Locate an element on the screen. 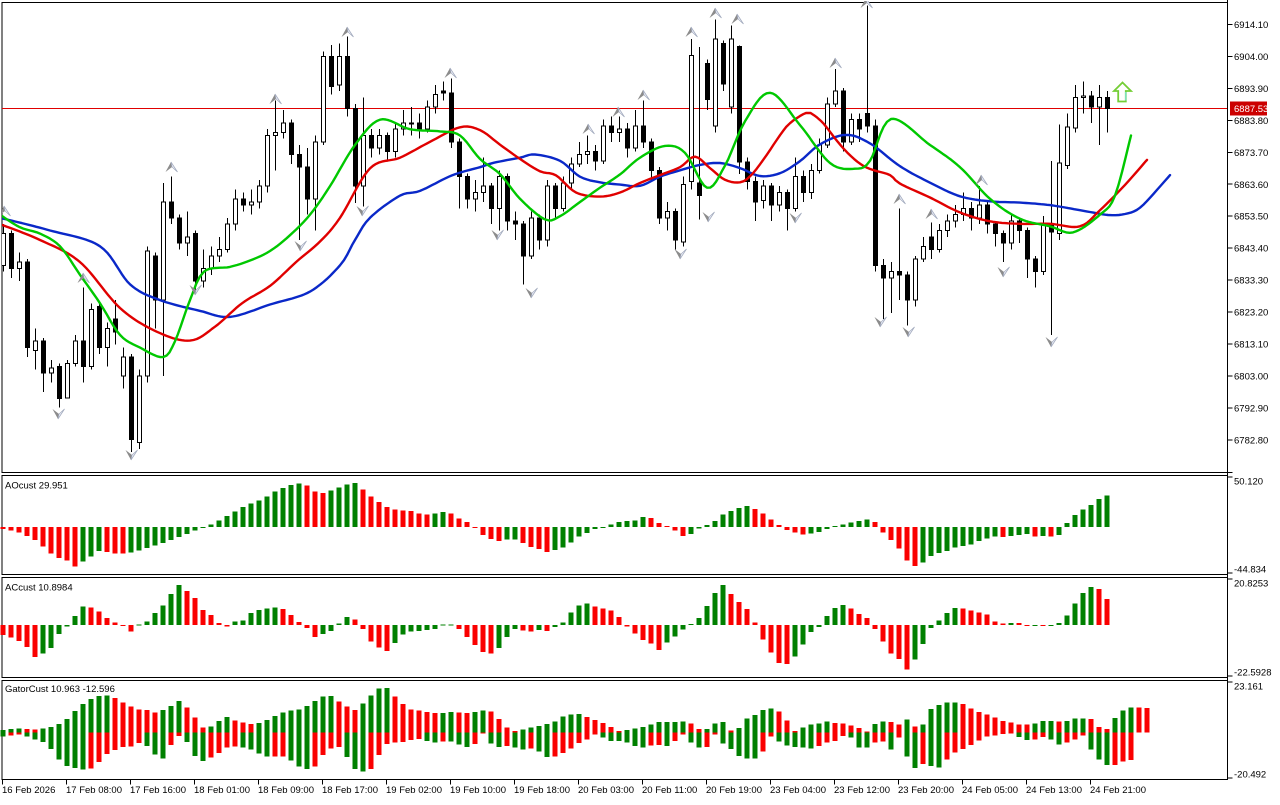 Image resolution: width=1280 pixels, height=805 pixels. svg-text: 6904.00 is located at coordinates (1251, 57).